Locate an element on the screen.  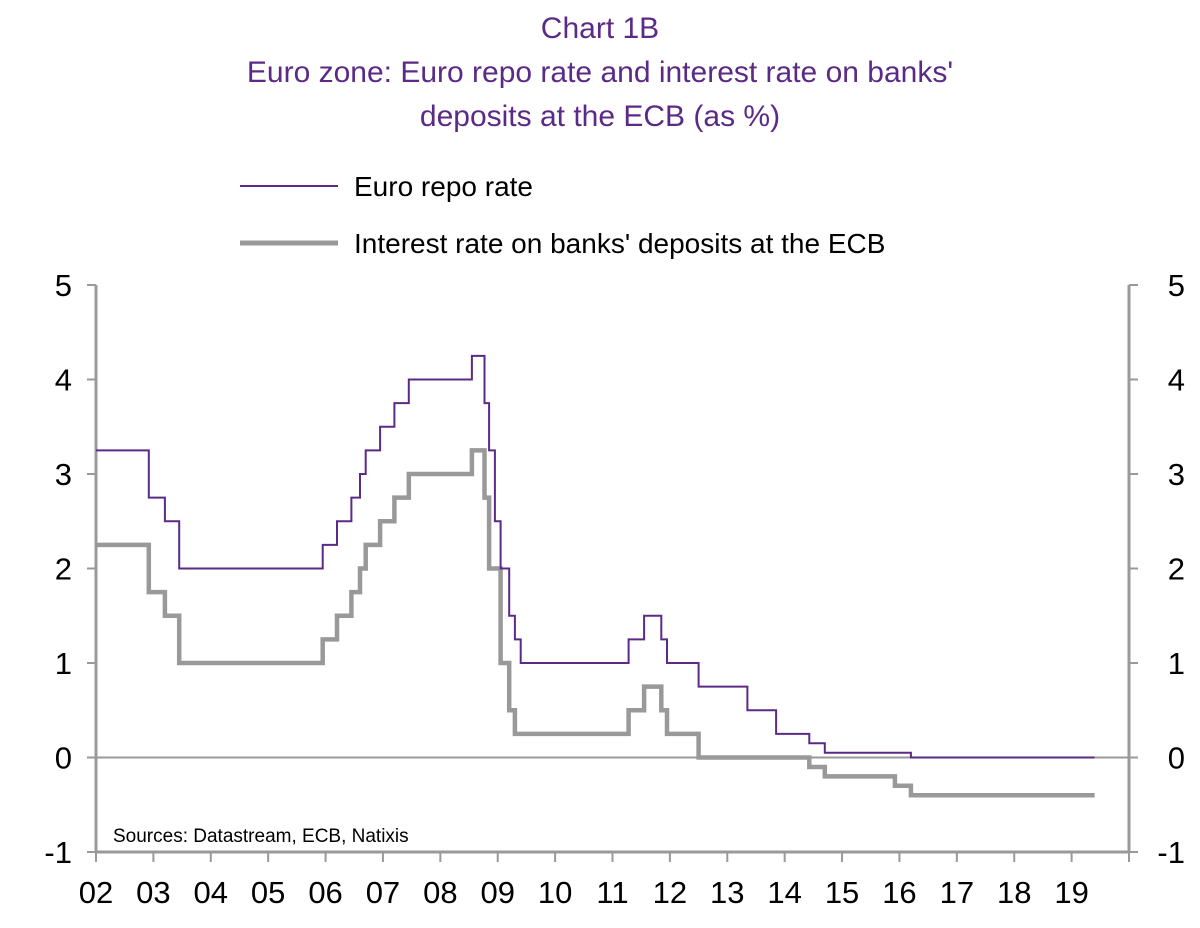
x-tick-label: 07 is located at coordinates (383, 892).